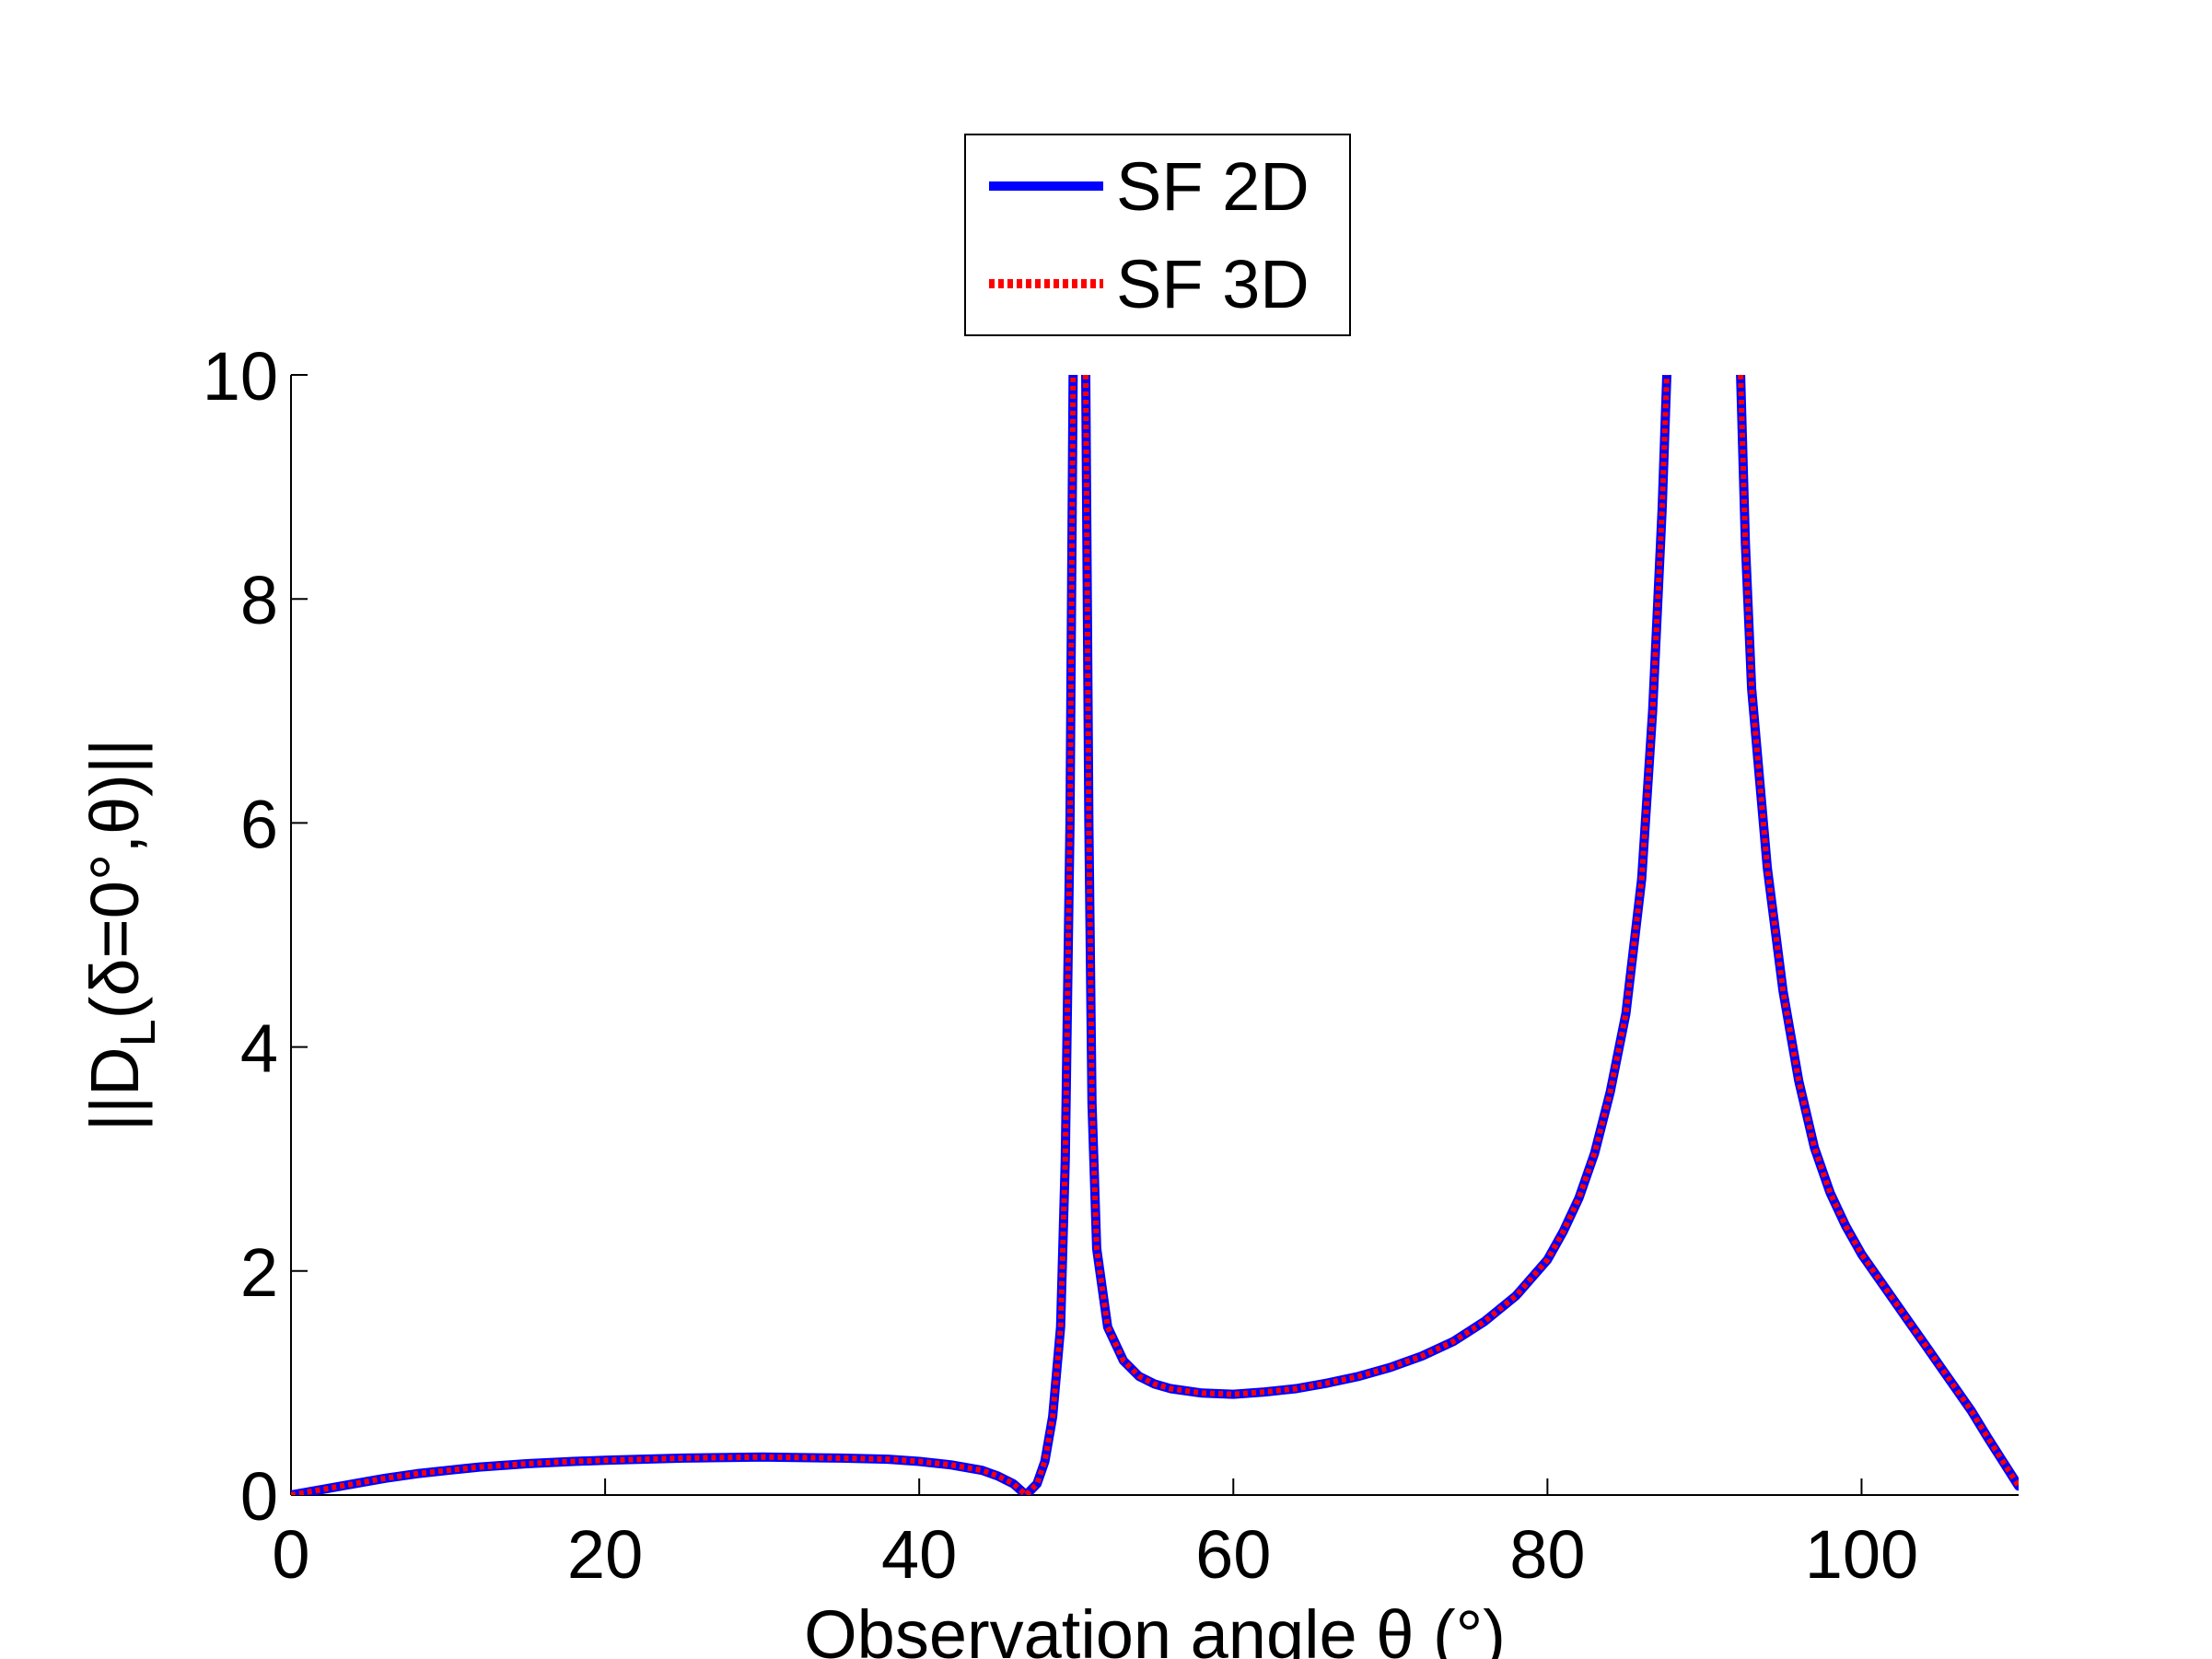 This screenshot has height=1659, width=2212. I want to click on x-tick-label: 100, so click(1862, 1554).